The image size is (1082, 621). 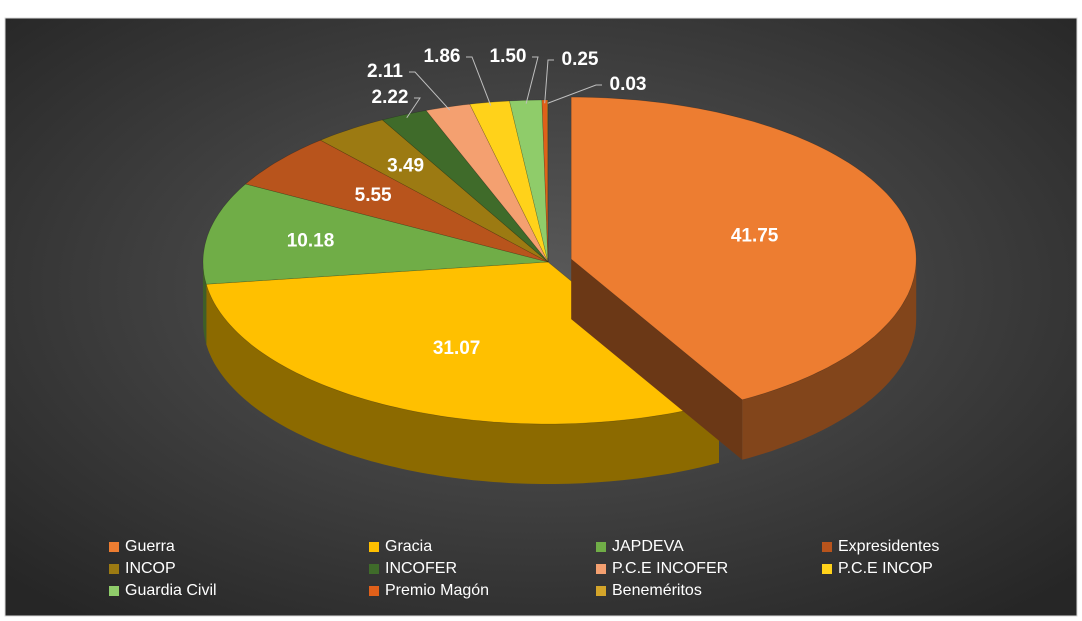 I want to click on data-label: 0.03, so click(x=628, y=84).